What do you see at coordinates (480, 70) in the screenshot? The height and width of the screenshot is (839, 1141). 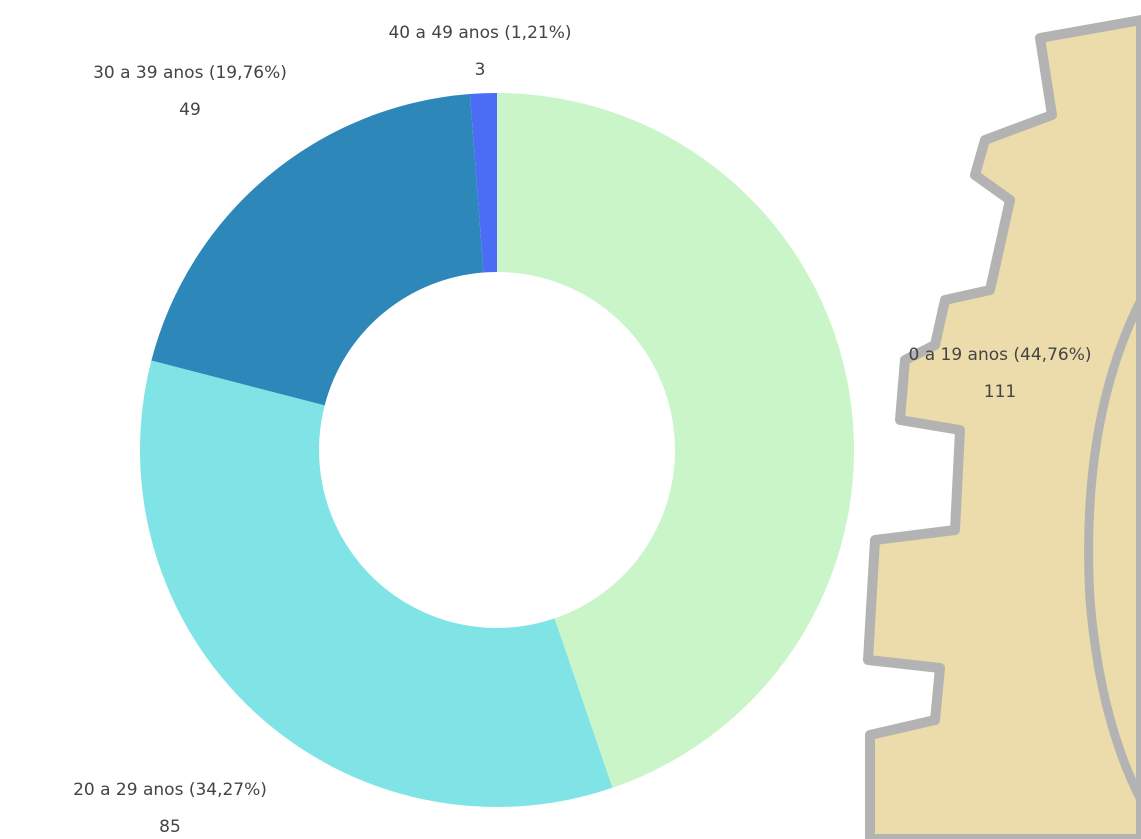 I see `slice-value: 3` at bounding box center [480, 70].